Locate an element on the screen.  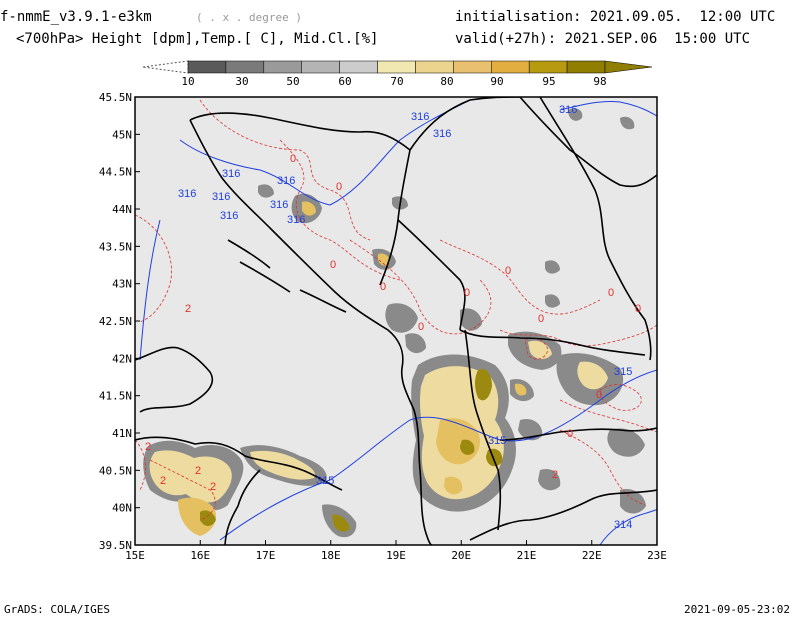
lat-tick-label: 42N is located at coordinates (122, 358).